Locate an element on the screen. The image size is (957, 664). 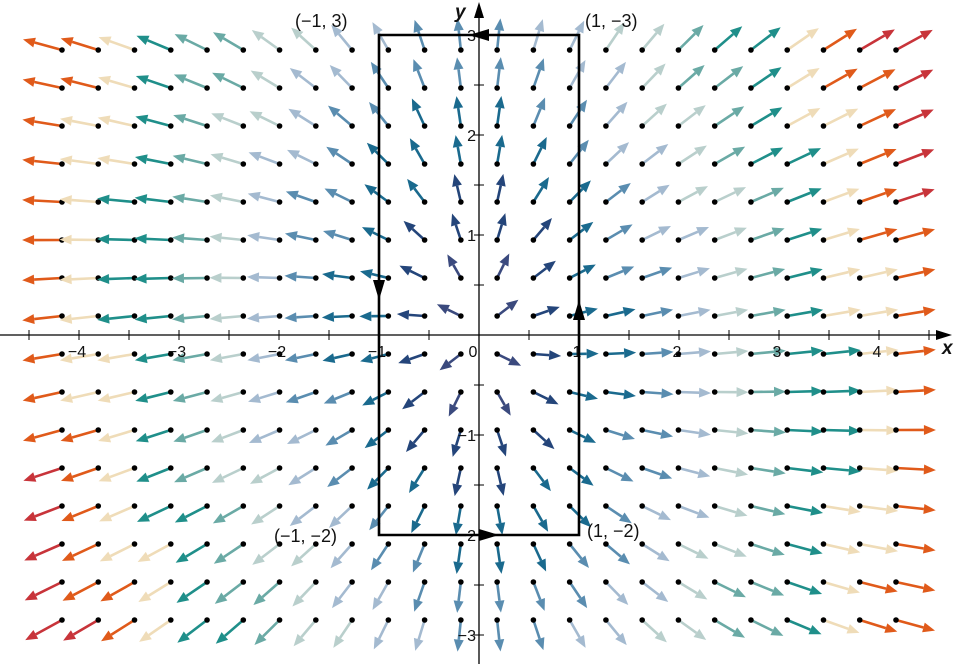
x-tick-label: 3 is located at coordinates (777, 352).